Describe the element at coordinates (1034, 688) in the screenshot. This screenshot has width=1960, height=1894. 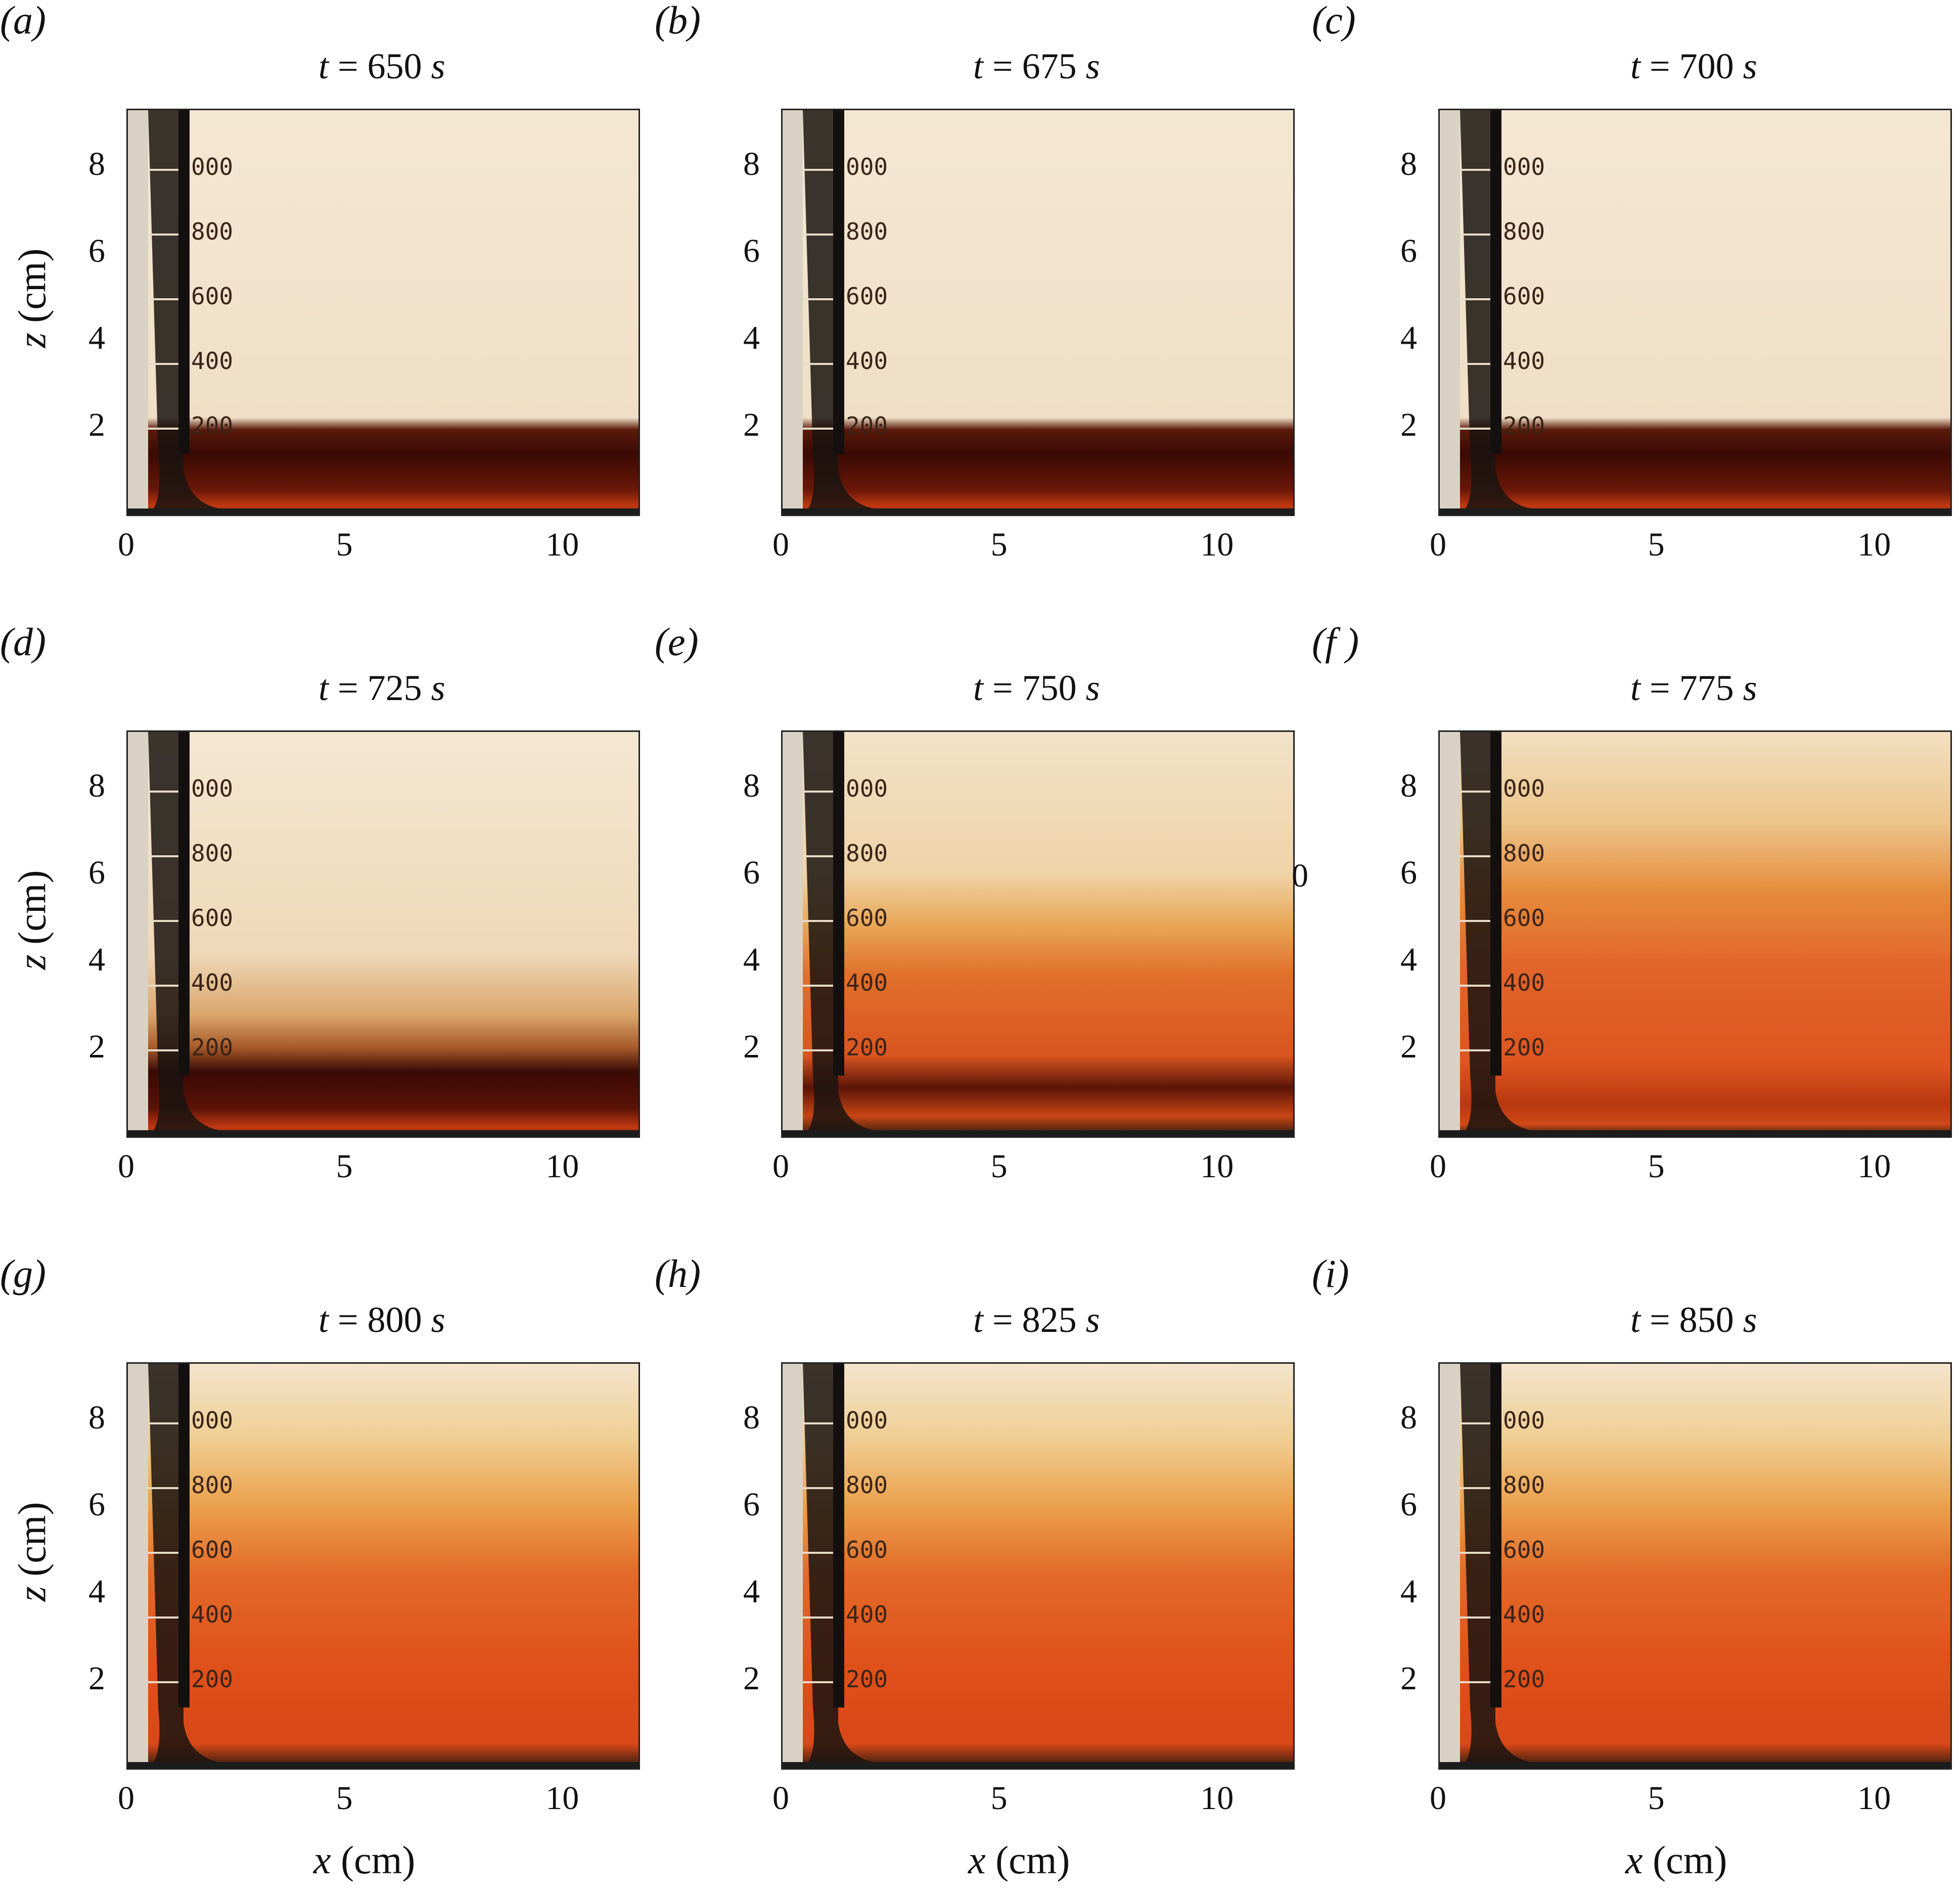
I see `title-time-value: = 750` at that location.